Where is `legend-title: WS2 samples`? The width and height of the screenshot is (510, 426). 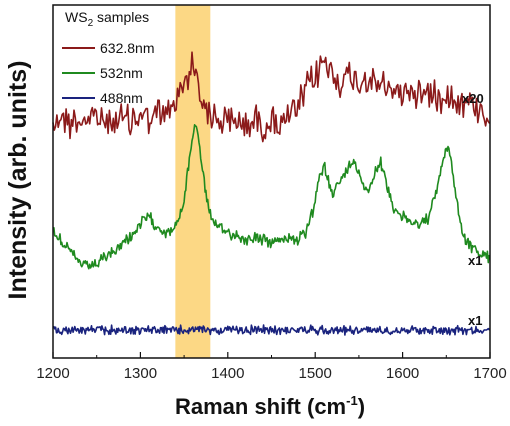
legend-title: WS2 samples is located at coordinates (107, 19).